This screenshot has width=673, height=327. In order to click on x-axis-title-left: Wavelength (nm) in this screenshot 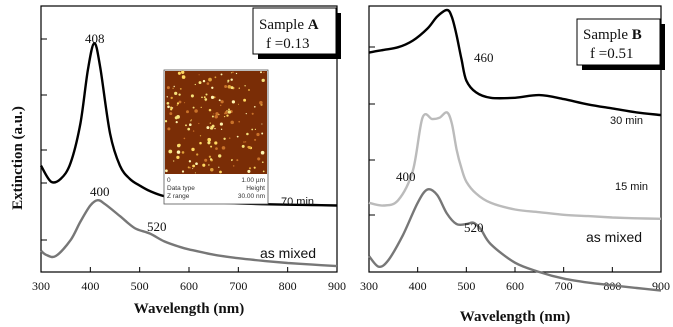, I will do `click(189, 309)`.